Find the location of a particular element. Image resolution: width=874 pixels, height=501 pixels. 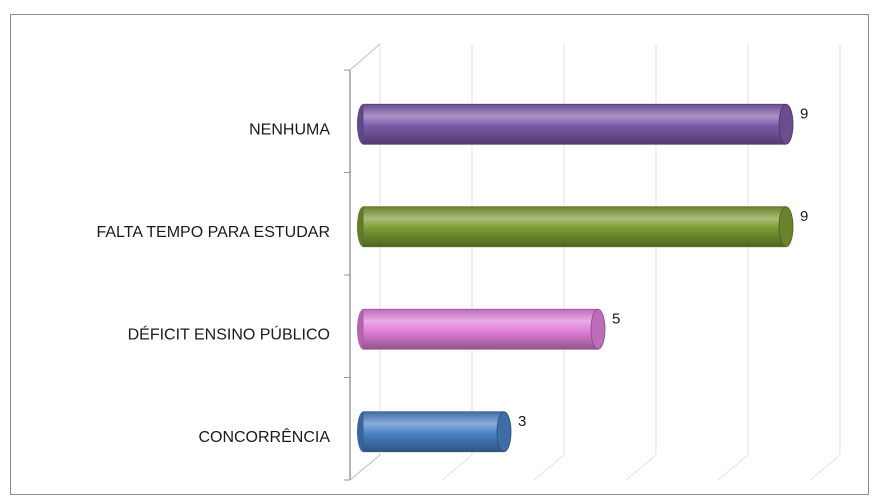

category-label: NENHUMA is located at coordinates (289, 129).